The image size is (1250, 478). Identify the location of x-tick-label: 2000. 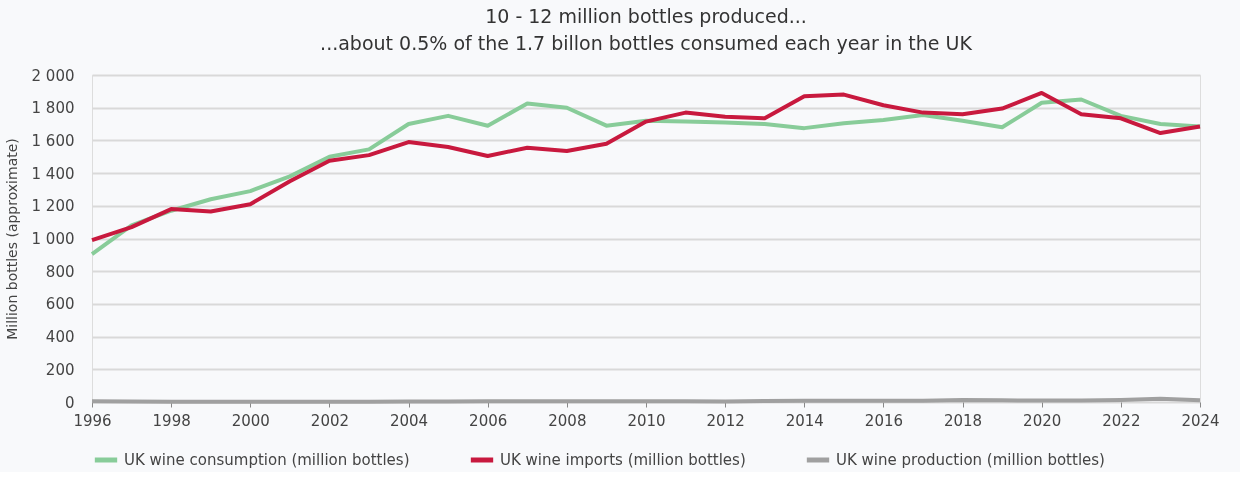
(250, 420).